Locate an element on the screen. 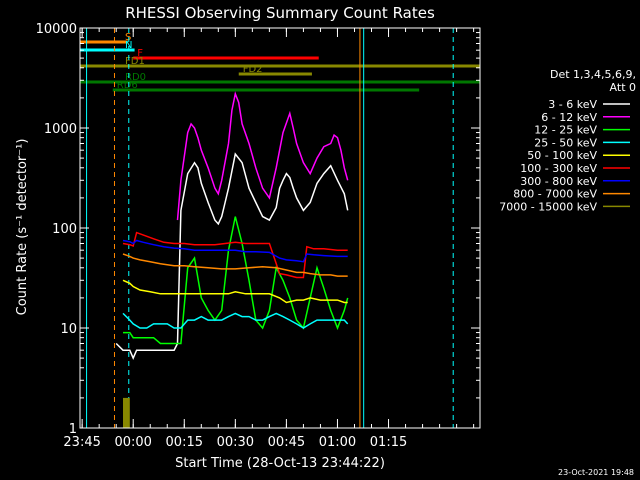  x-tick-label: 01:00 is located at coordinates (337, 442).